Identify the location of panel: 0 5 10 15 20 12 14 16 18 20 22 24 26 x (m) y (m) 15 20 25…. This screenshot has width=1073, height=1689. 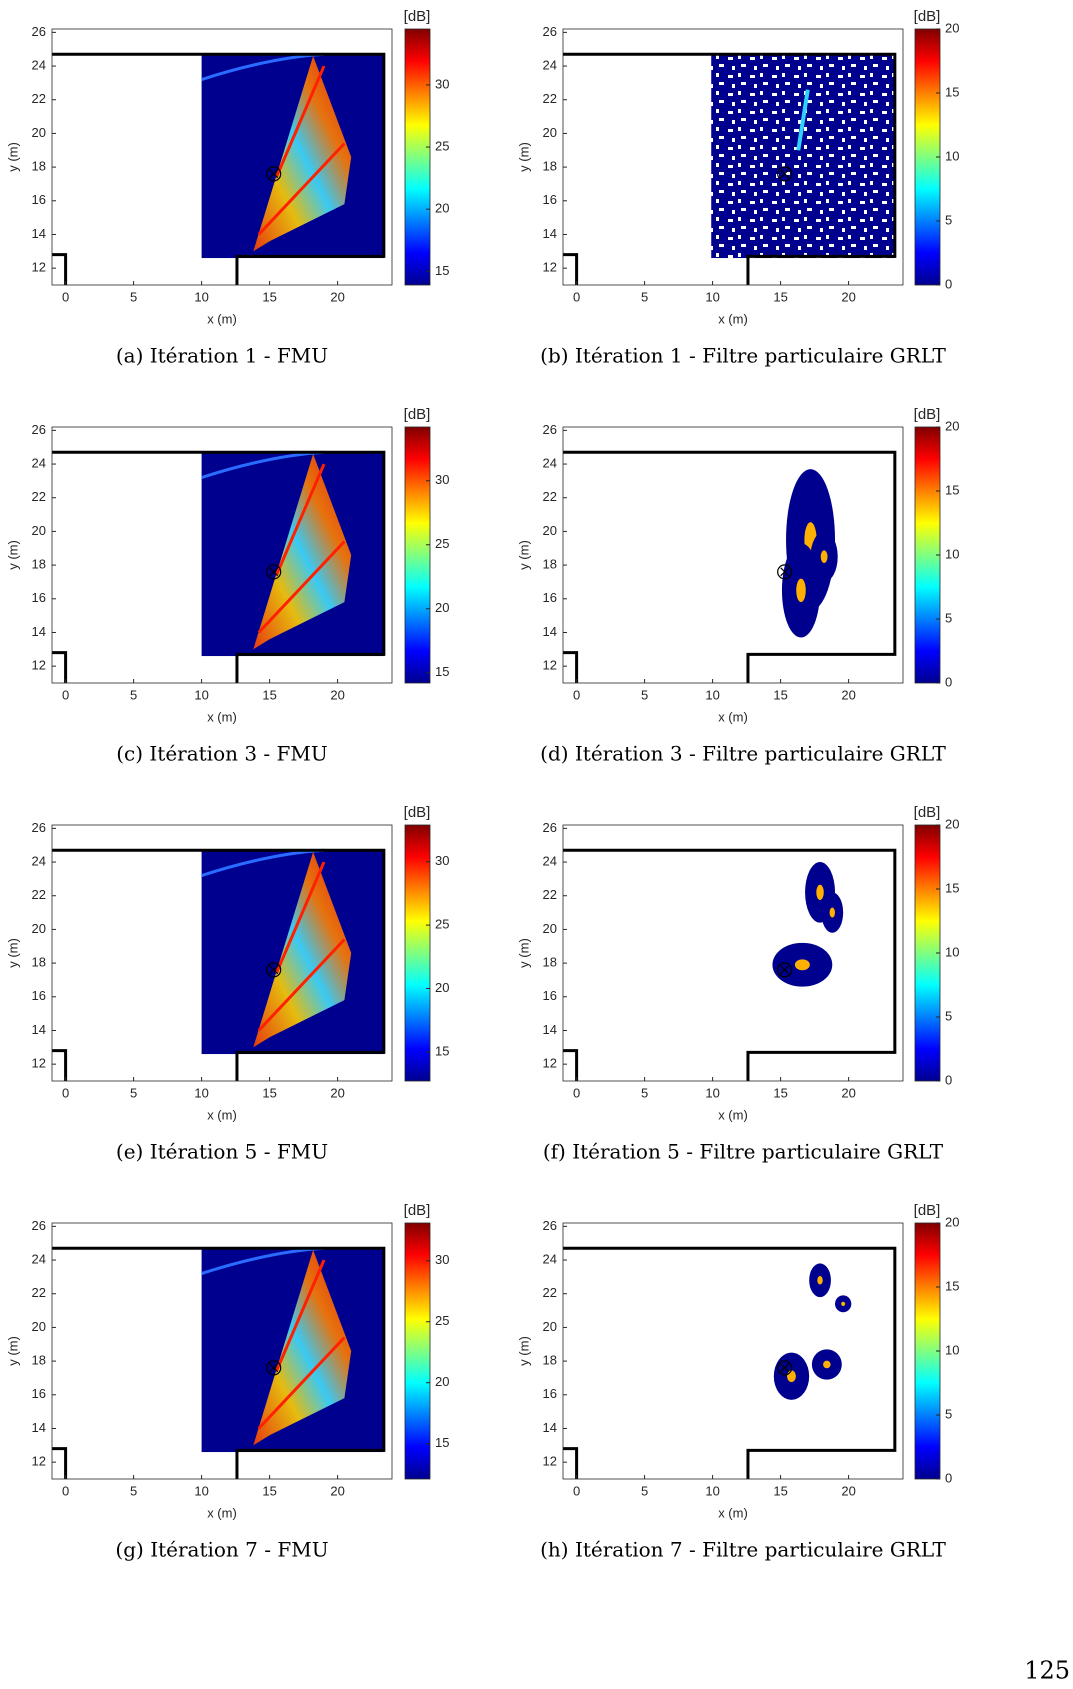
(227, 188).